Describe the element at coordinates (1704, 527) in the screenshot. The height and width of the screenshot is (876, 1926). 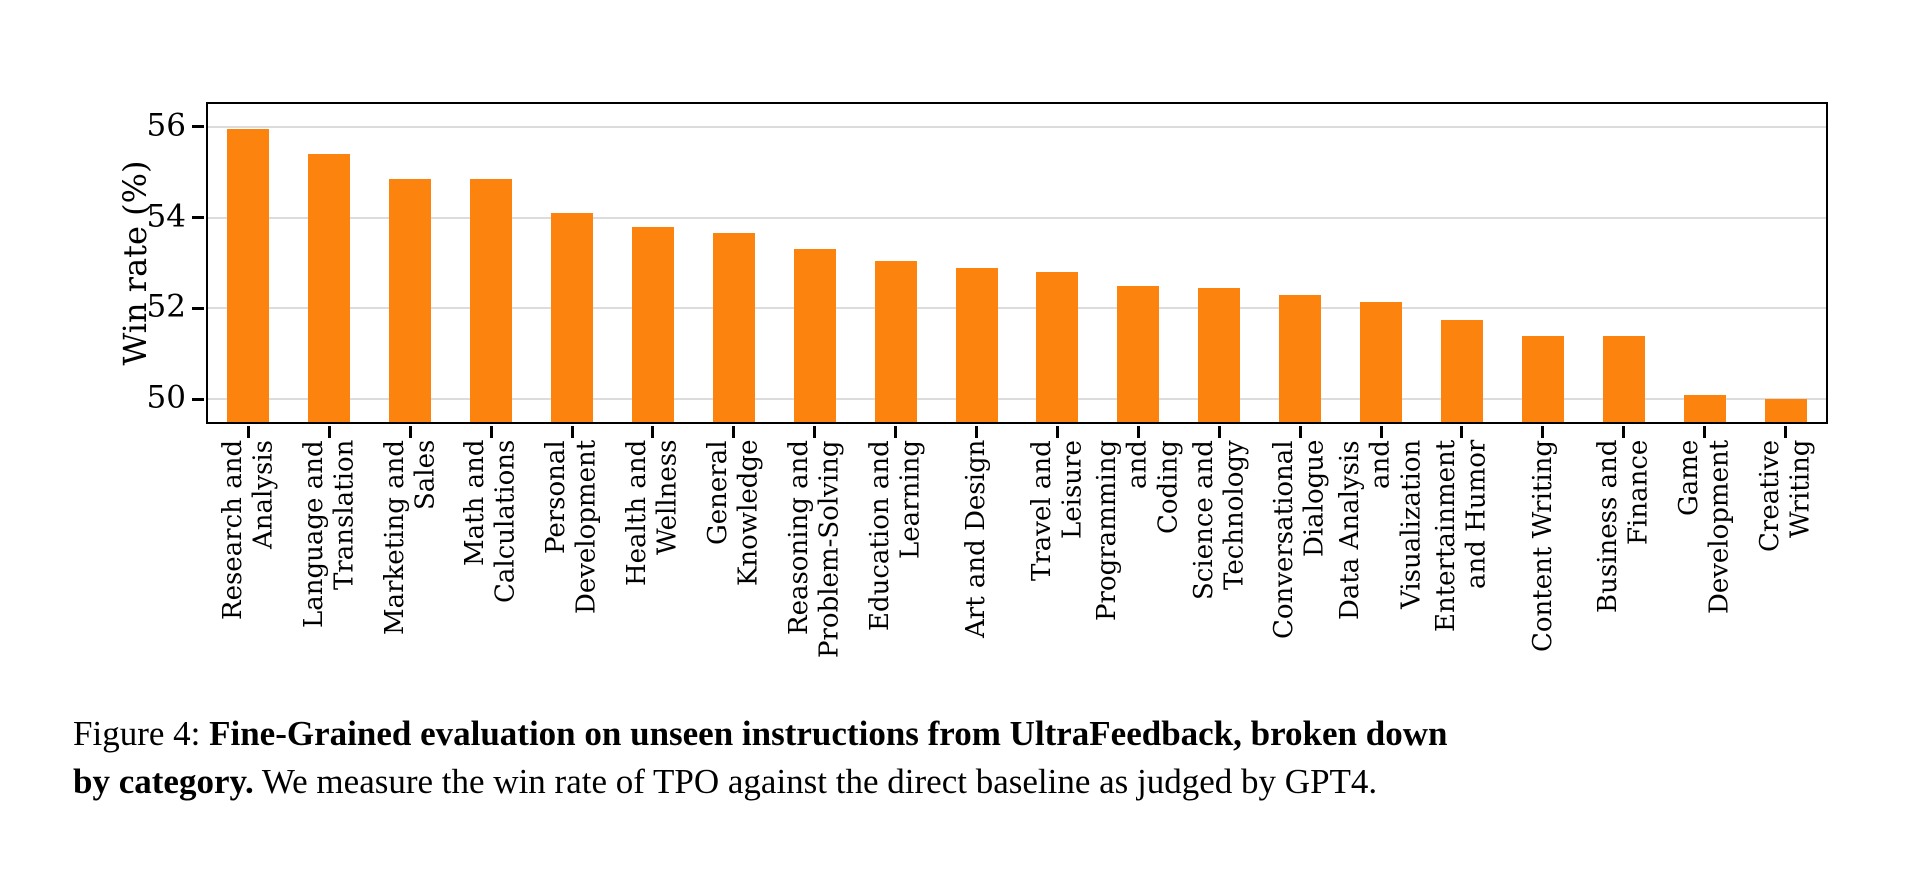
I see `x-tick-label: Game Development` at that location.